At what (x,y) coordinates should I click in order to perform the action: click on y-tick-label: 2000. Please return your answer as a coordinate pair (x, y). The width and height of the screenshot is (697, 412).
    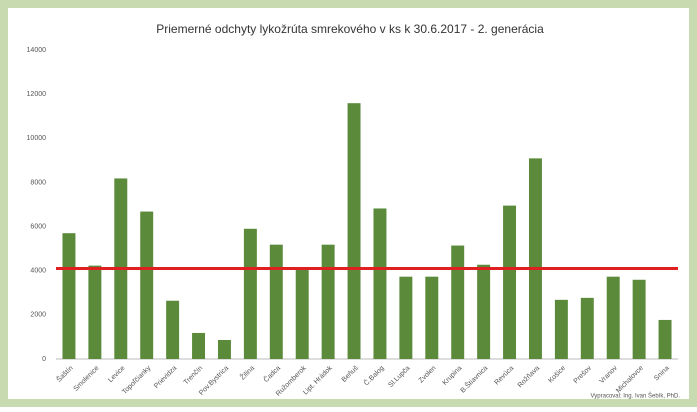
    Looking at the image, I should click on (38, 315).